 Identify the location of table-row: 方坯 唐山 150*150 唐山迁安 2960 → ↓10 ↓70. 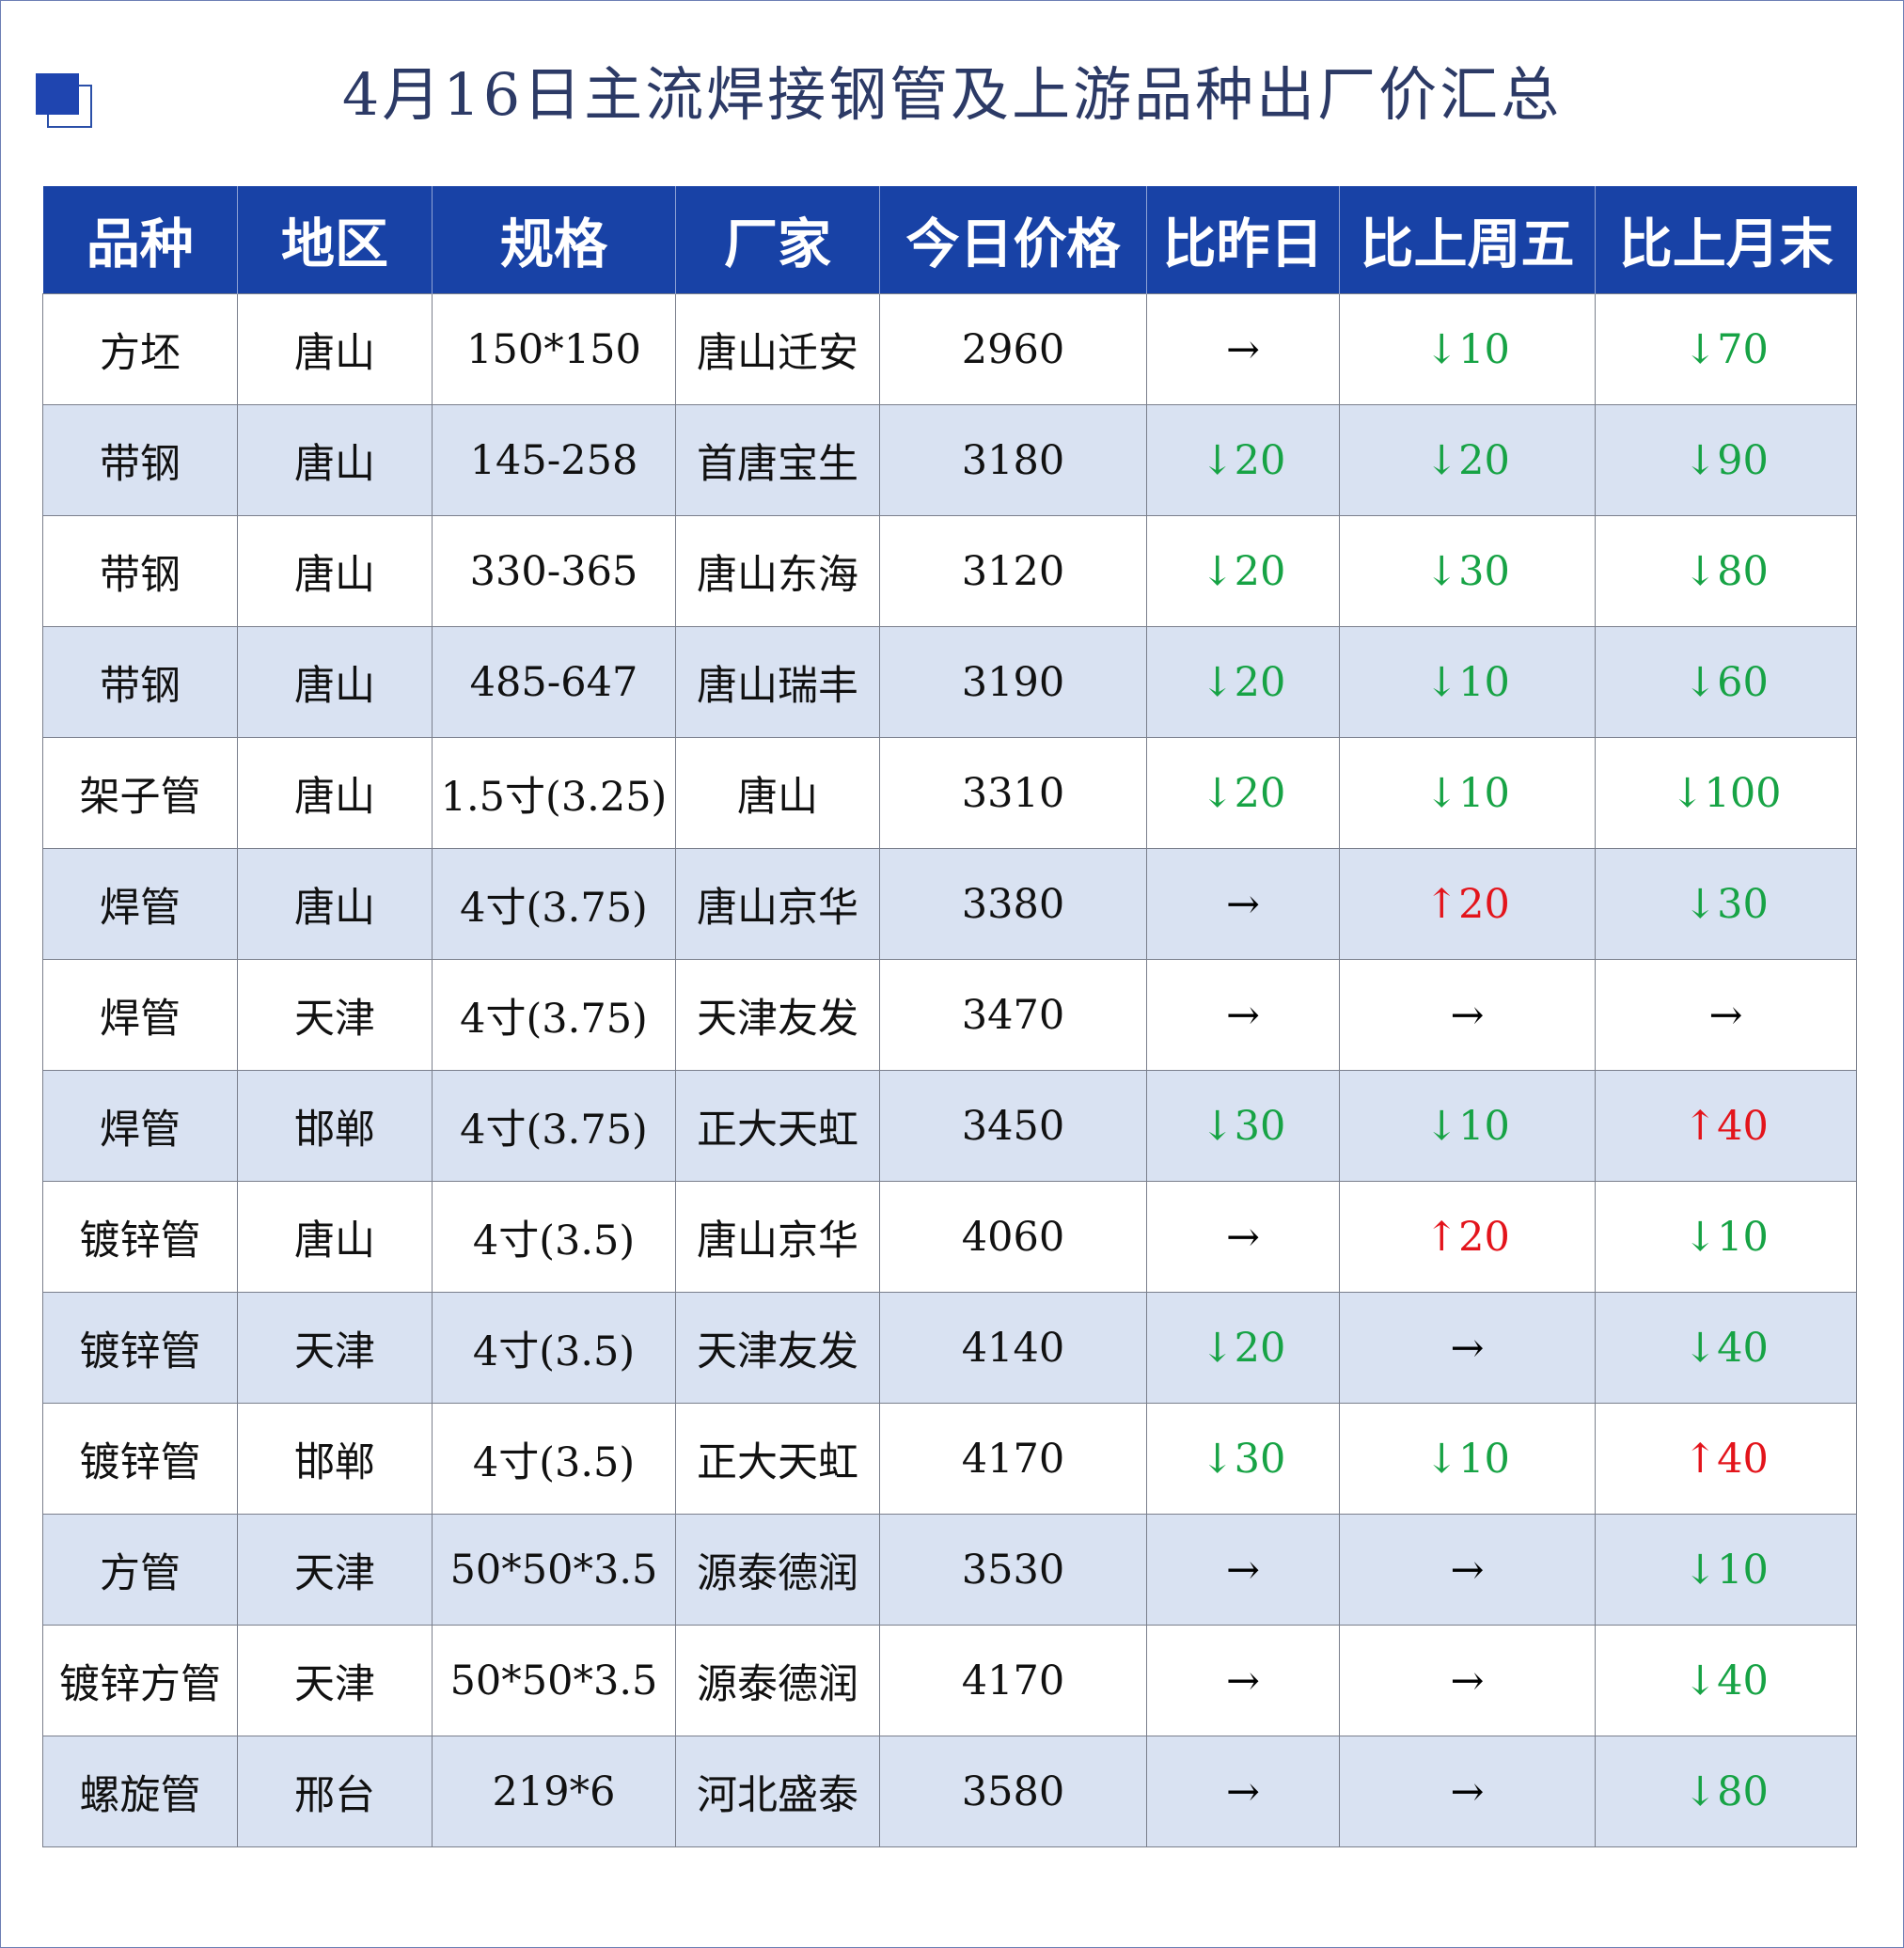
(949, 349).